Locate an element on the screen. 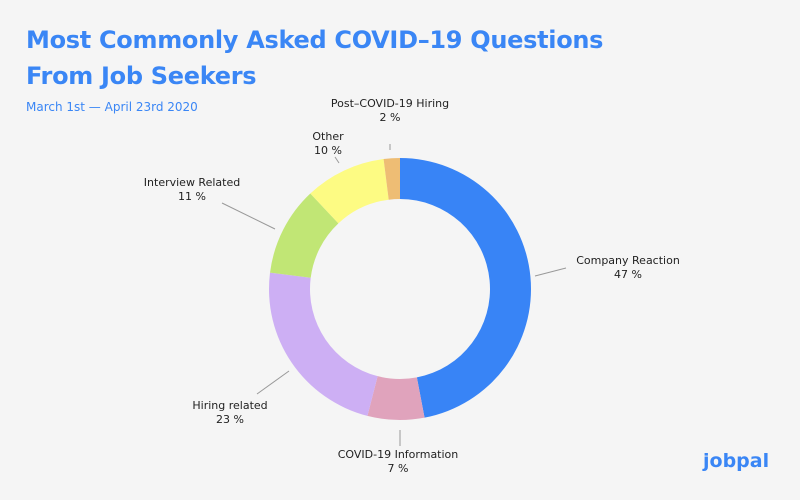 The height and width of the screenshot is (500, 800). chart-subtitle: March 1st — April 23rd 2020 is located at coordinates (112, 107).